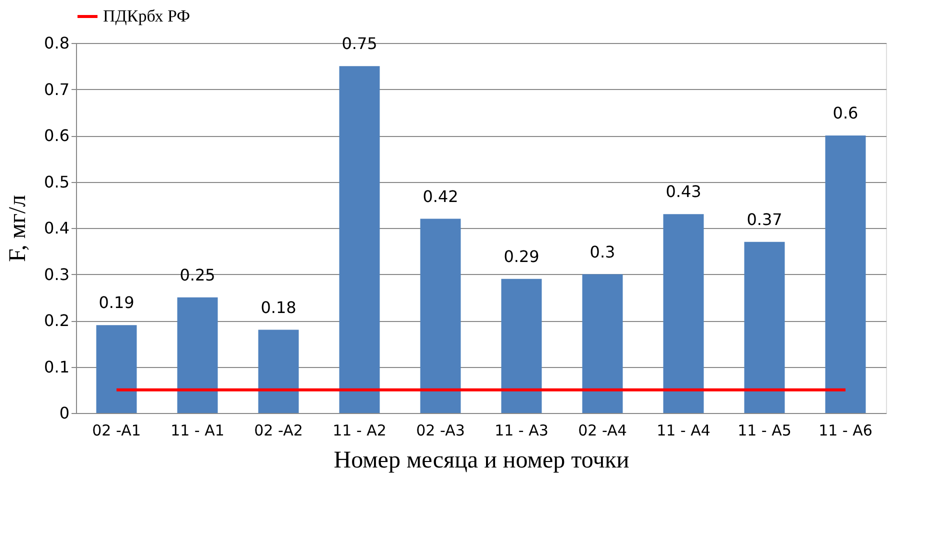 The height and width of the screenshot is (542, 941). I want to click on data-label: 0.25, so click(198, 274).